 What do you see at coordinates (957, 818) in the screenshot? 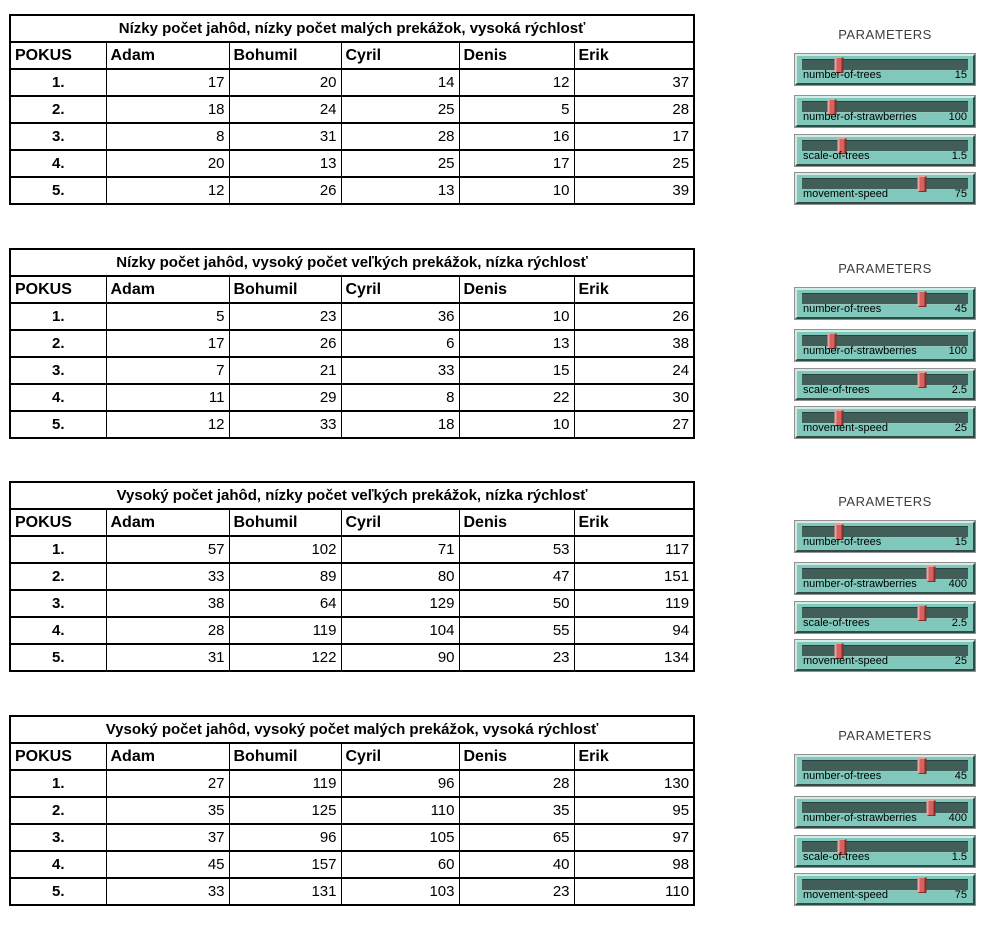
I see `slider-value: 400` at bounding box center [957, 818].